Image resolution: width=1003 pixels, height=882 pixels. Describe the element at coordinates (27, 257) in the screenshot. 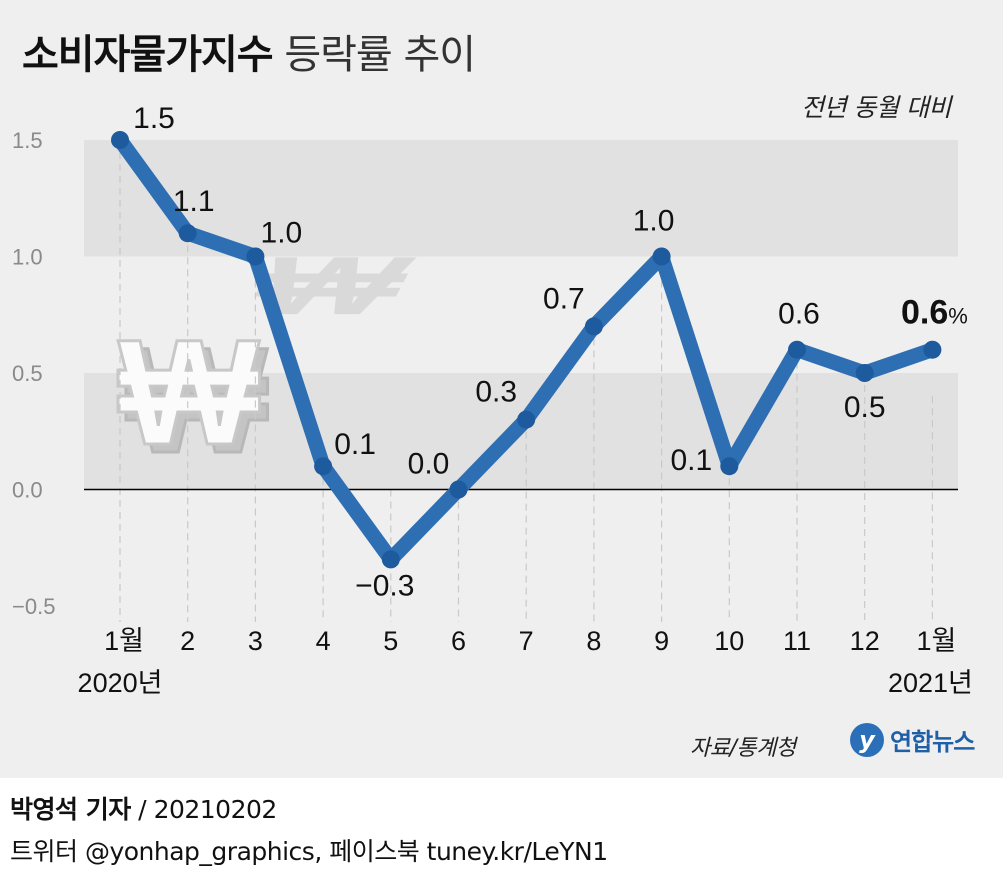

I see `y-tick-label: 1.0` at that location.